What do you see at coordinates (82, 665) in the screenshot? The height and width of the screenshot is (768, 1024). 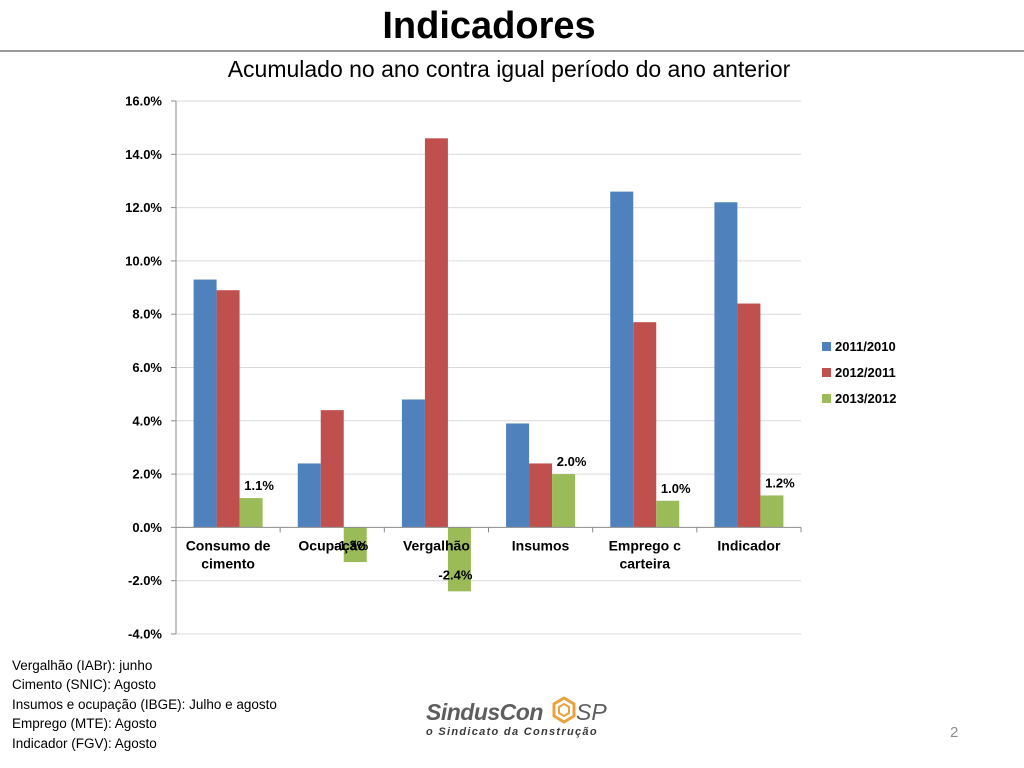 I see `source-note: Vergalhão (IABr): junho` at bounding box center [82, 665].